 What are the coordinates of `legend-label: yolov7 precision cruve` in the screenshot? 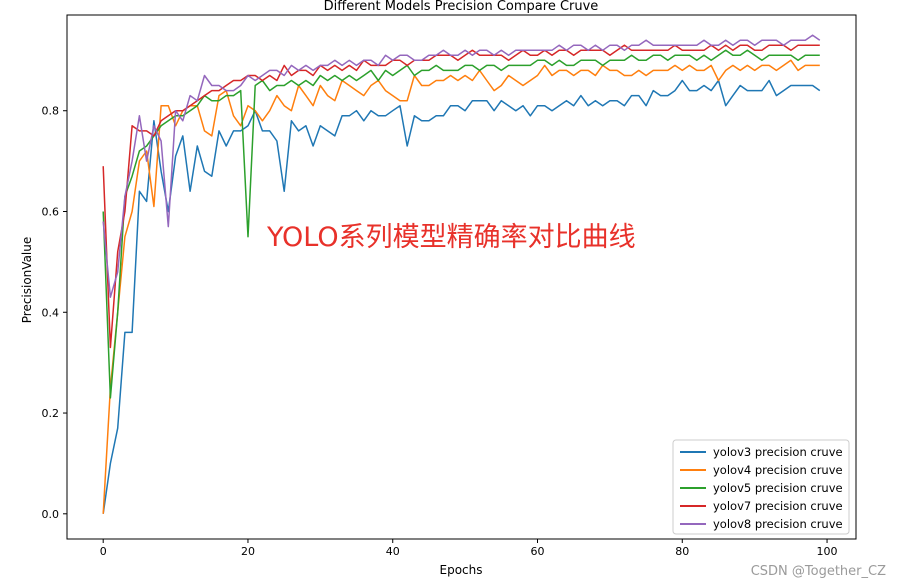 It's located at (778, 506).